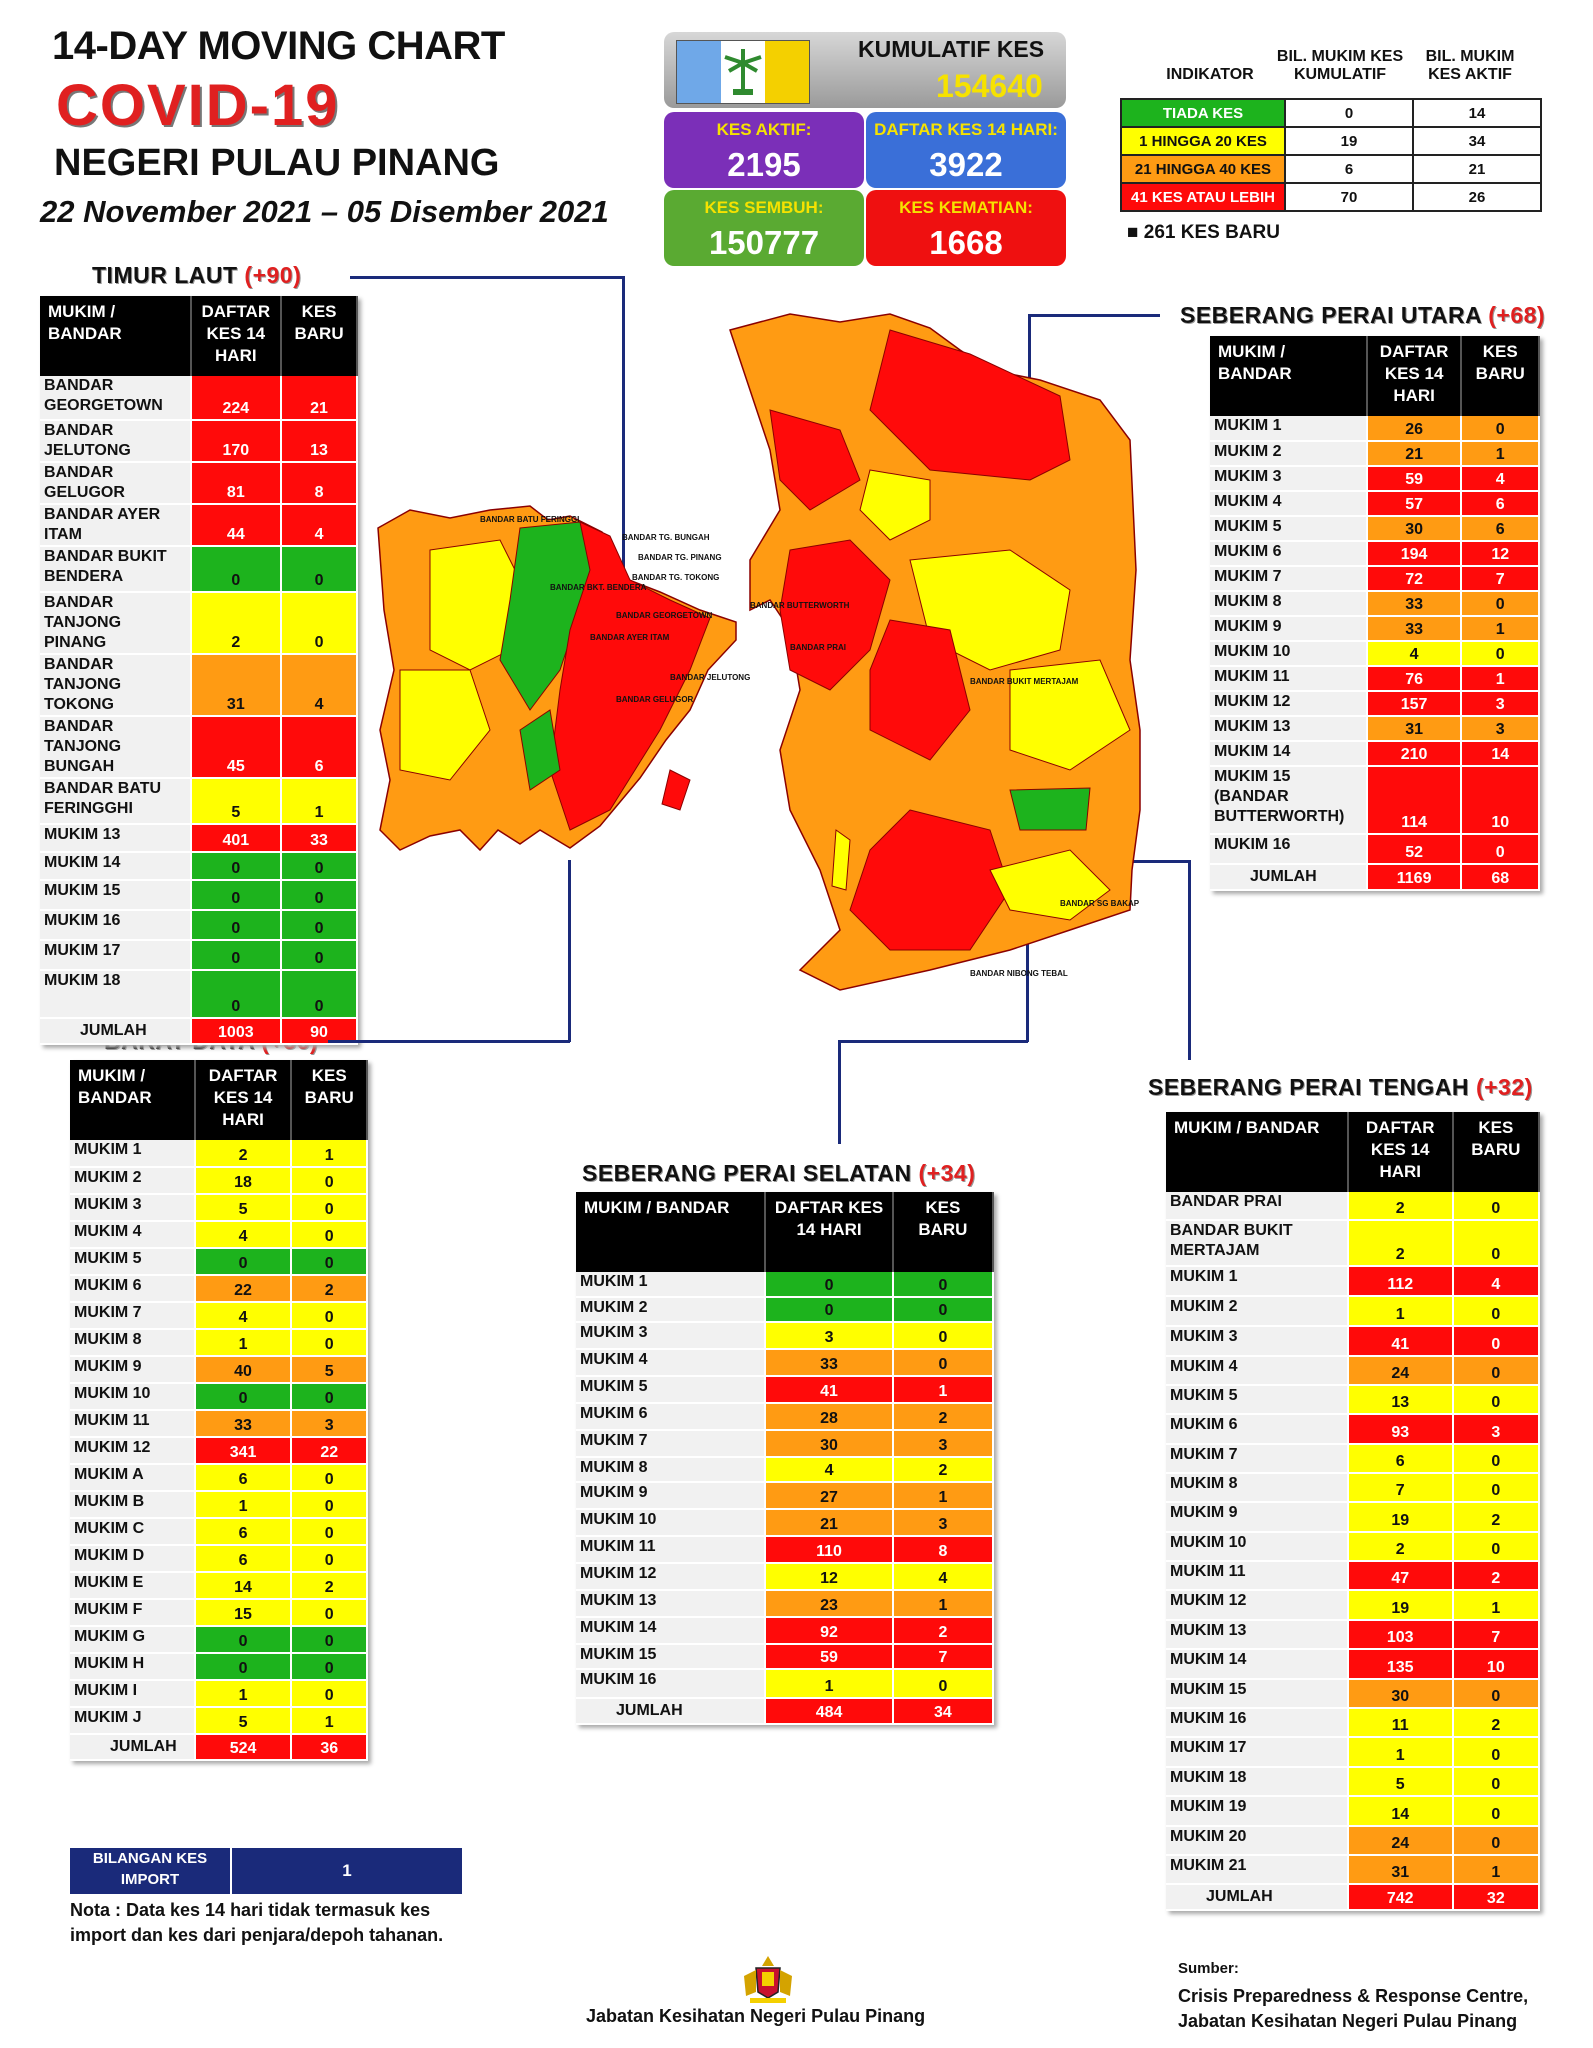  What do you see at coordinates (1257, 1206) in the screenshot?
I see `row-name: BANDAR PRAI` at bounding box center [1257, 1206].